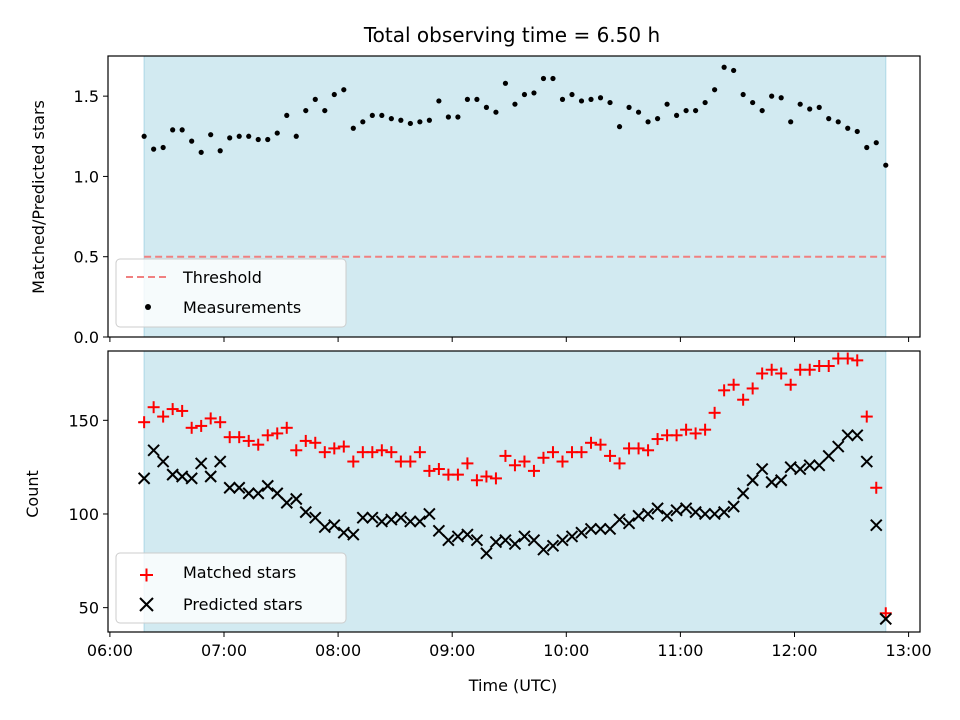  Describe the element at coordinates (86, 96) in the screenshot. I see `y-tick-label: 1.5` at that location.